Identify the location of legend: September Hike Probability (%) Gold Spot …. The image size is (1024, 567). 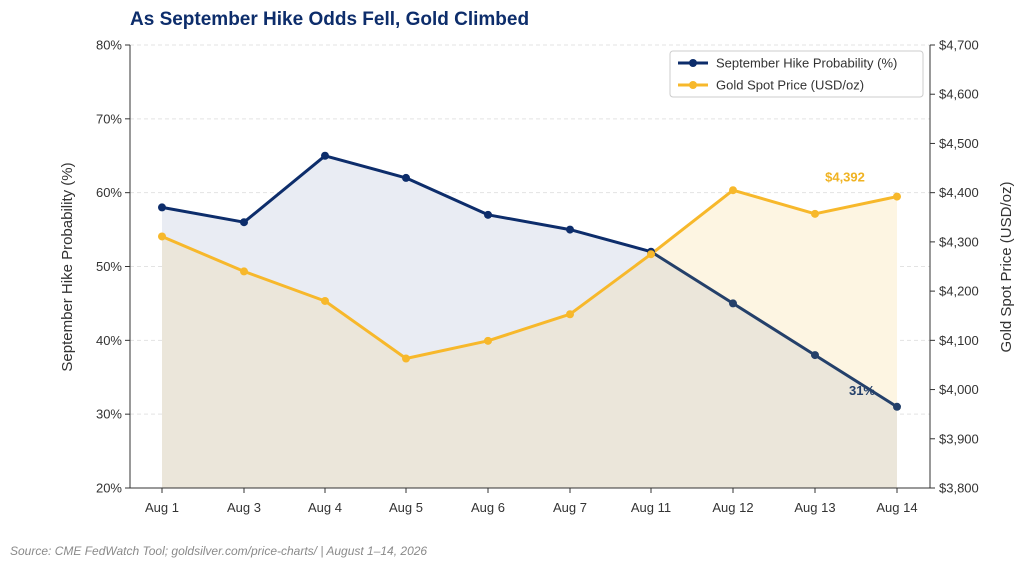
(796, 74).